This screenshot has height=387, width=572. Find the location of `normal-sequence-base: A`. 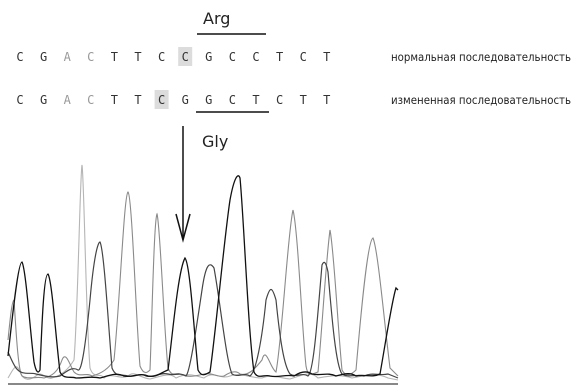

normal-sequence-base: A is located at coordinates (68, 57).